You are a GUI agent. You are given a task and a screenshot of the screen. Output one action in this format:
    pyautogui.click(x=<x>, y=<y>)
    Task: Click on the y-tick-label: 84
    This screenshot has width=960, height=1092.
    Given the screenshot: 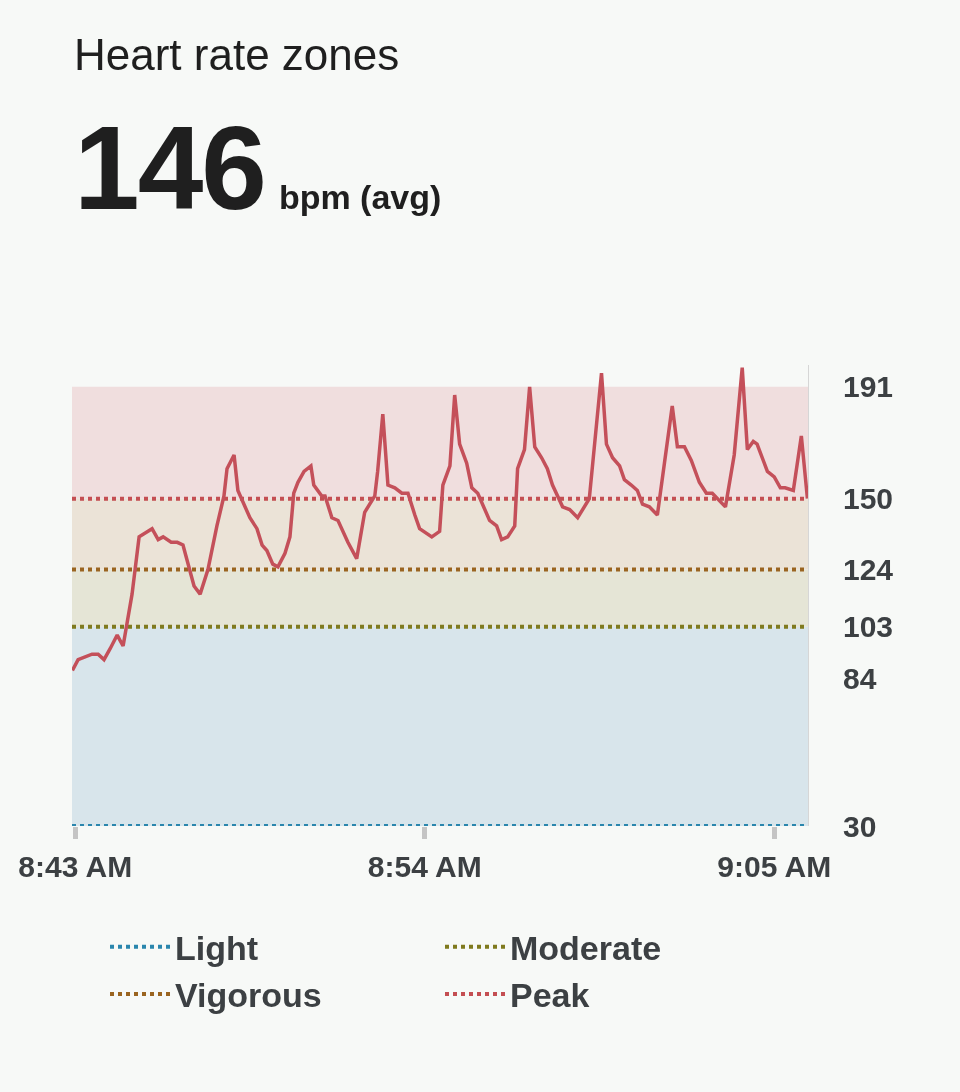 What is the action you would take?
    pyautogui.click(x=860, y=679)
    